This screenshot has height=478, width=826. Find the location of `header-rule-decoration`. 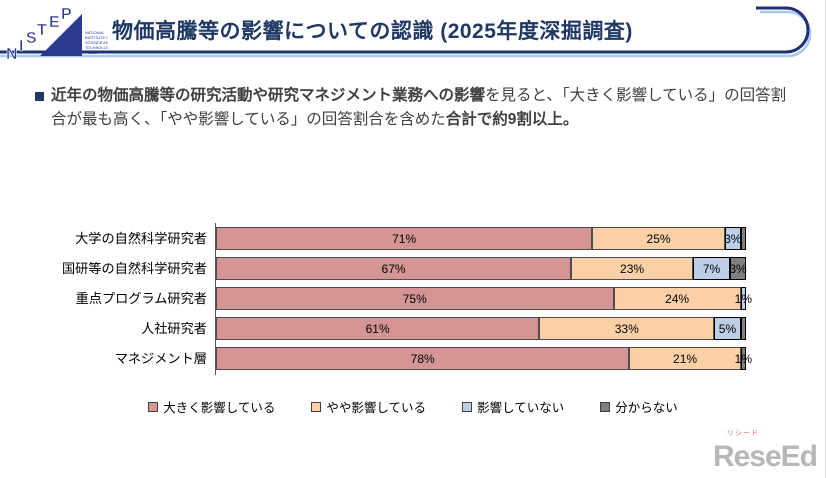

header-rule-decoration is located at coordinates (406, 32).